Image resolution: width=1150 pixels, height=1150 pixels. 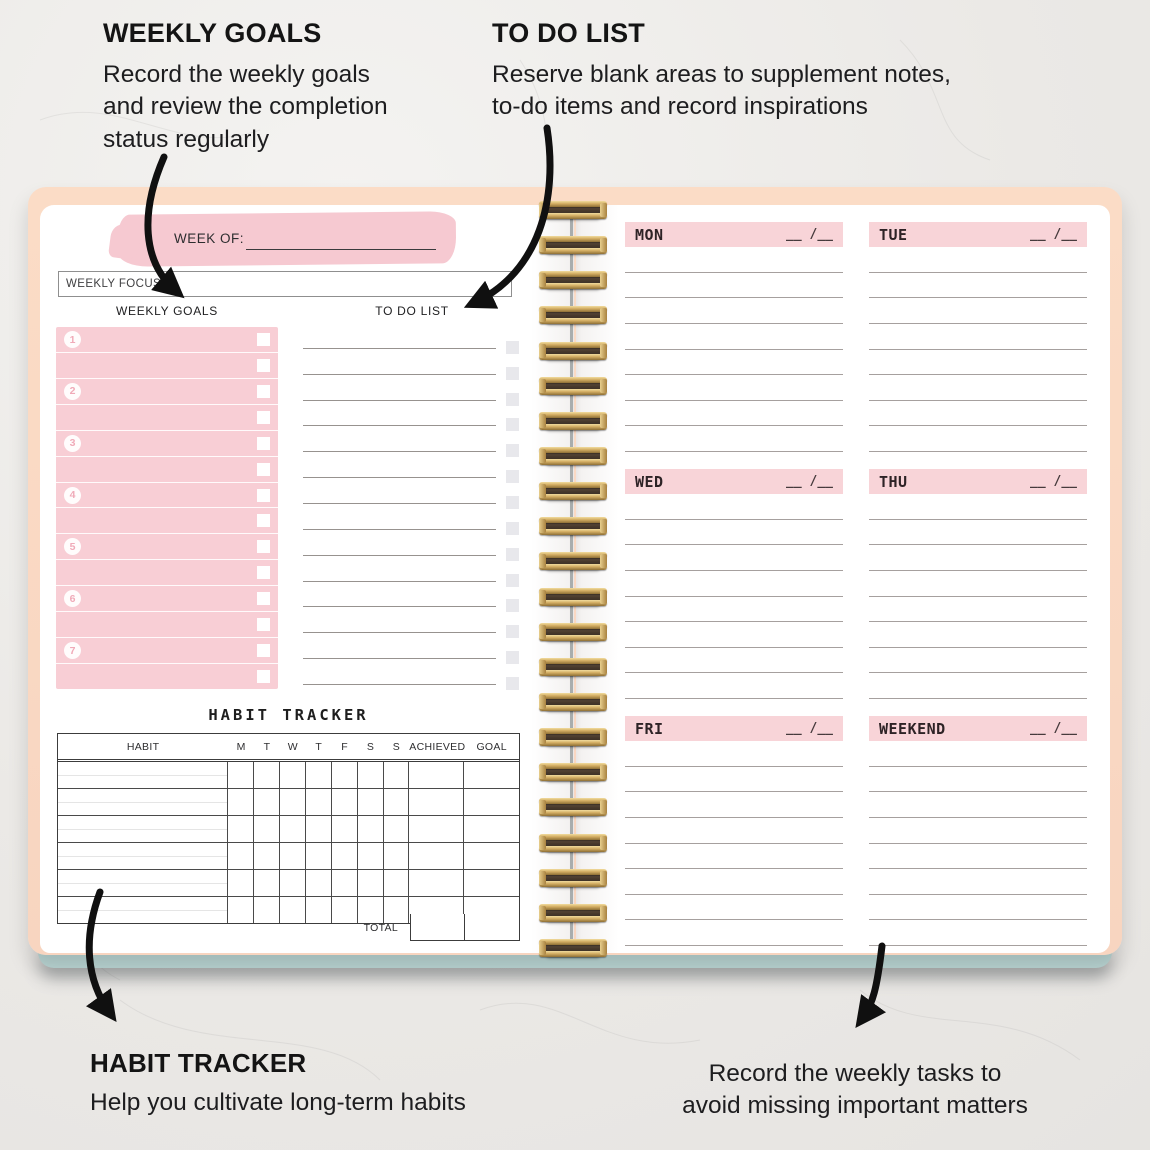 What do you see at coordinates (978, 481) in the screenshot?
I see `day-header: THU __ /__` at bounding box center [978, 481].